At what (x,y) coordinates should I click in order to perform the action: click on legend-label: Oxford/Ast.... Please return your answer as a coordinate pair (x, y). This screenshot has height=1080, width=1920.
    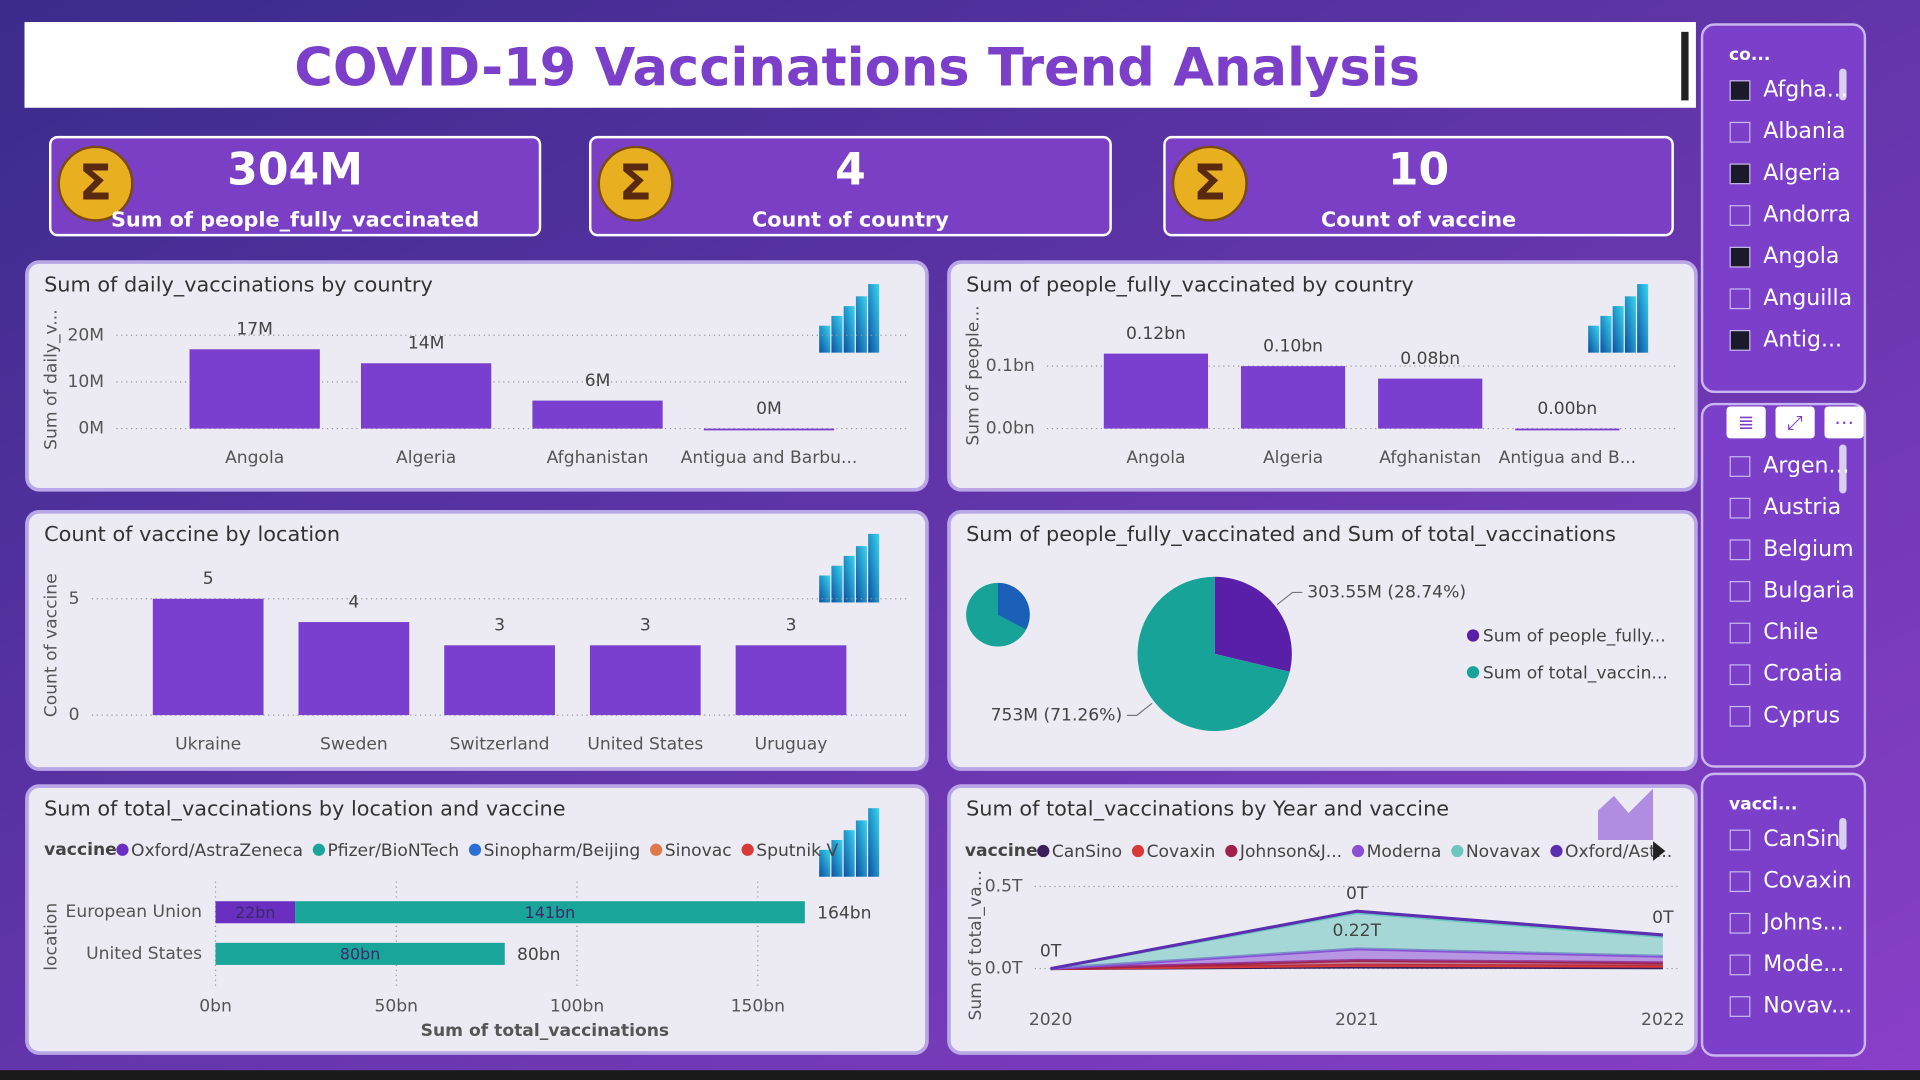
    Looking at the image, I should click on (1618, 852).